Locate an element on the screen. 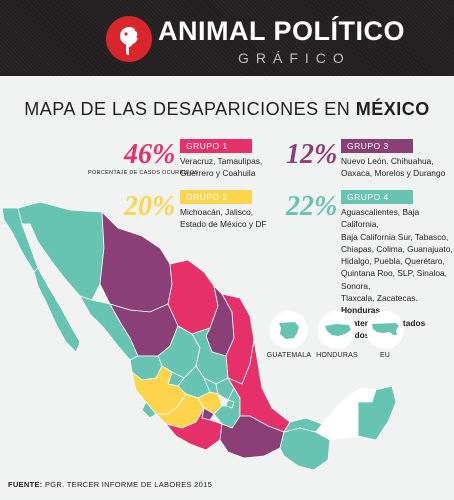 The height and width of the screenshot is (500, 454). usa-icon is located at coordinates (385, 329).